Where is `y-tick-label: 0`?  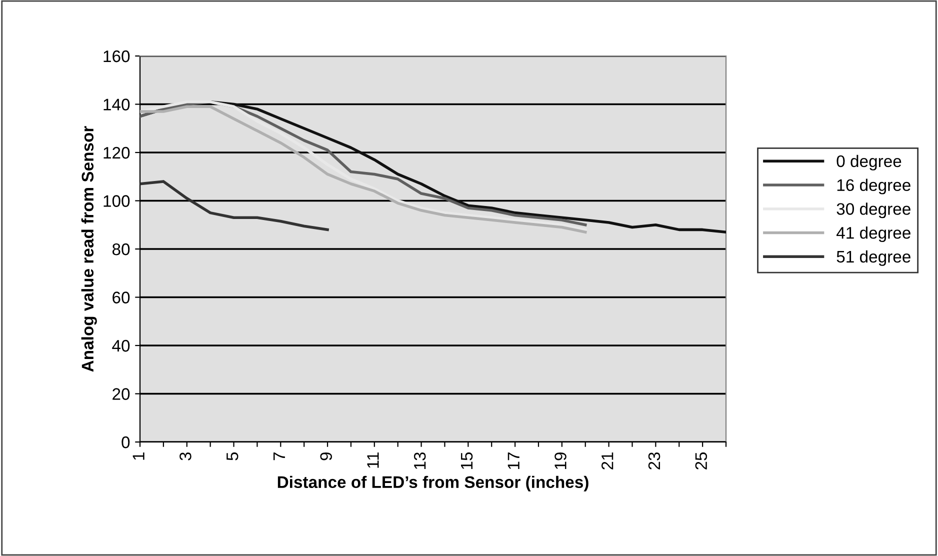 y-tick-label: 0 is located at coordinates (126, 442).